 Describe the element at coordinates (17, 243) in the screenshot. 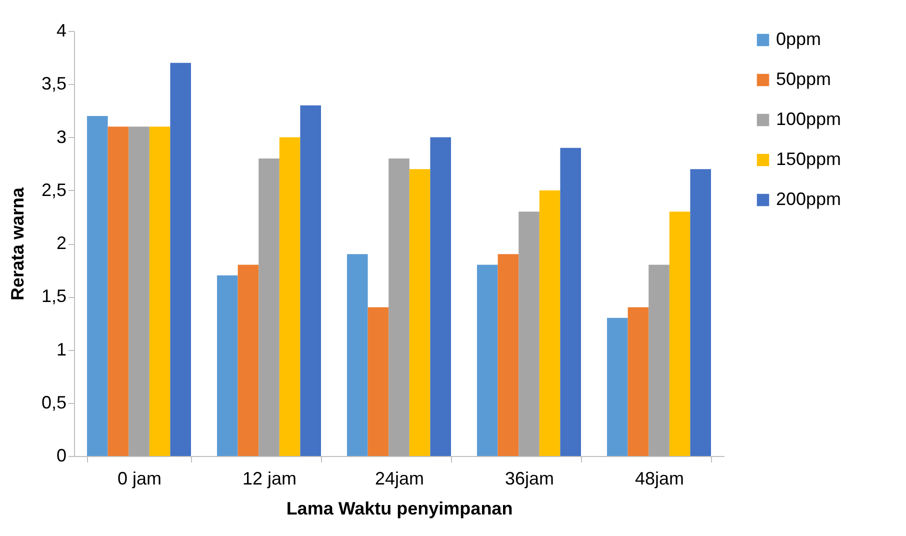

I see `y-axis-title: Rerata warna` at that location.